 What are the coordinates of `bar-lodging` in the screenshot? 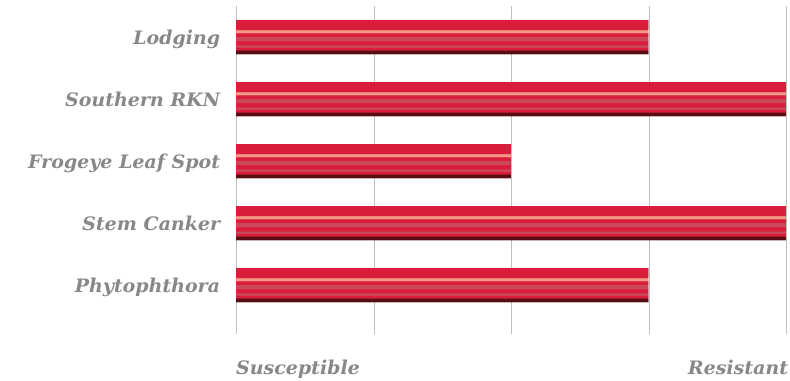 It's located at (442, 37).